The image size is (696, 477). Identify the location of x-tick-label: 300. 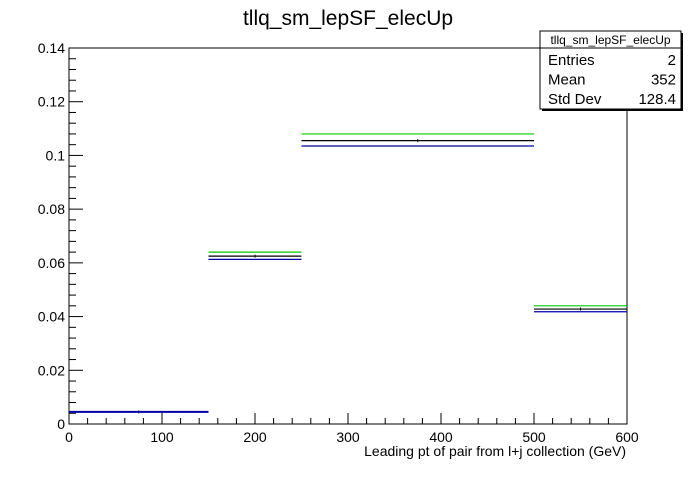
(348, 437).